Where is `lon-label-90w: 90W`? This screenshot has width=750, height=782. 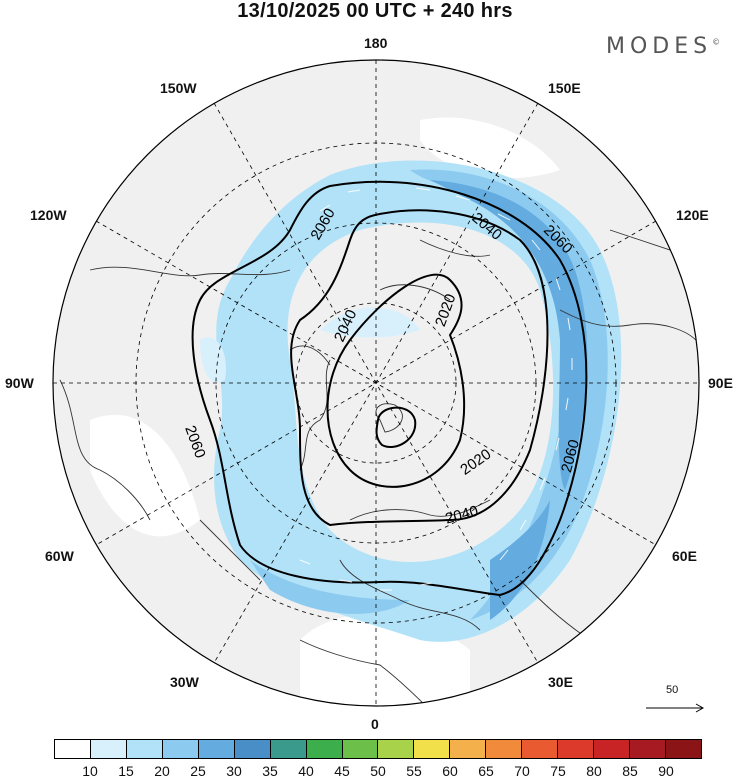 lon-label-90w: 90W is located at coordinates (19, 383).